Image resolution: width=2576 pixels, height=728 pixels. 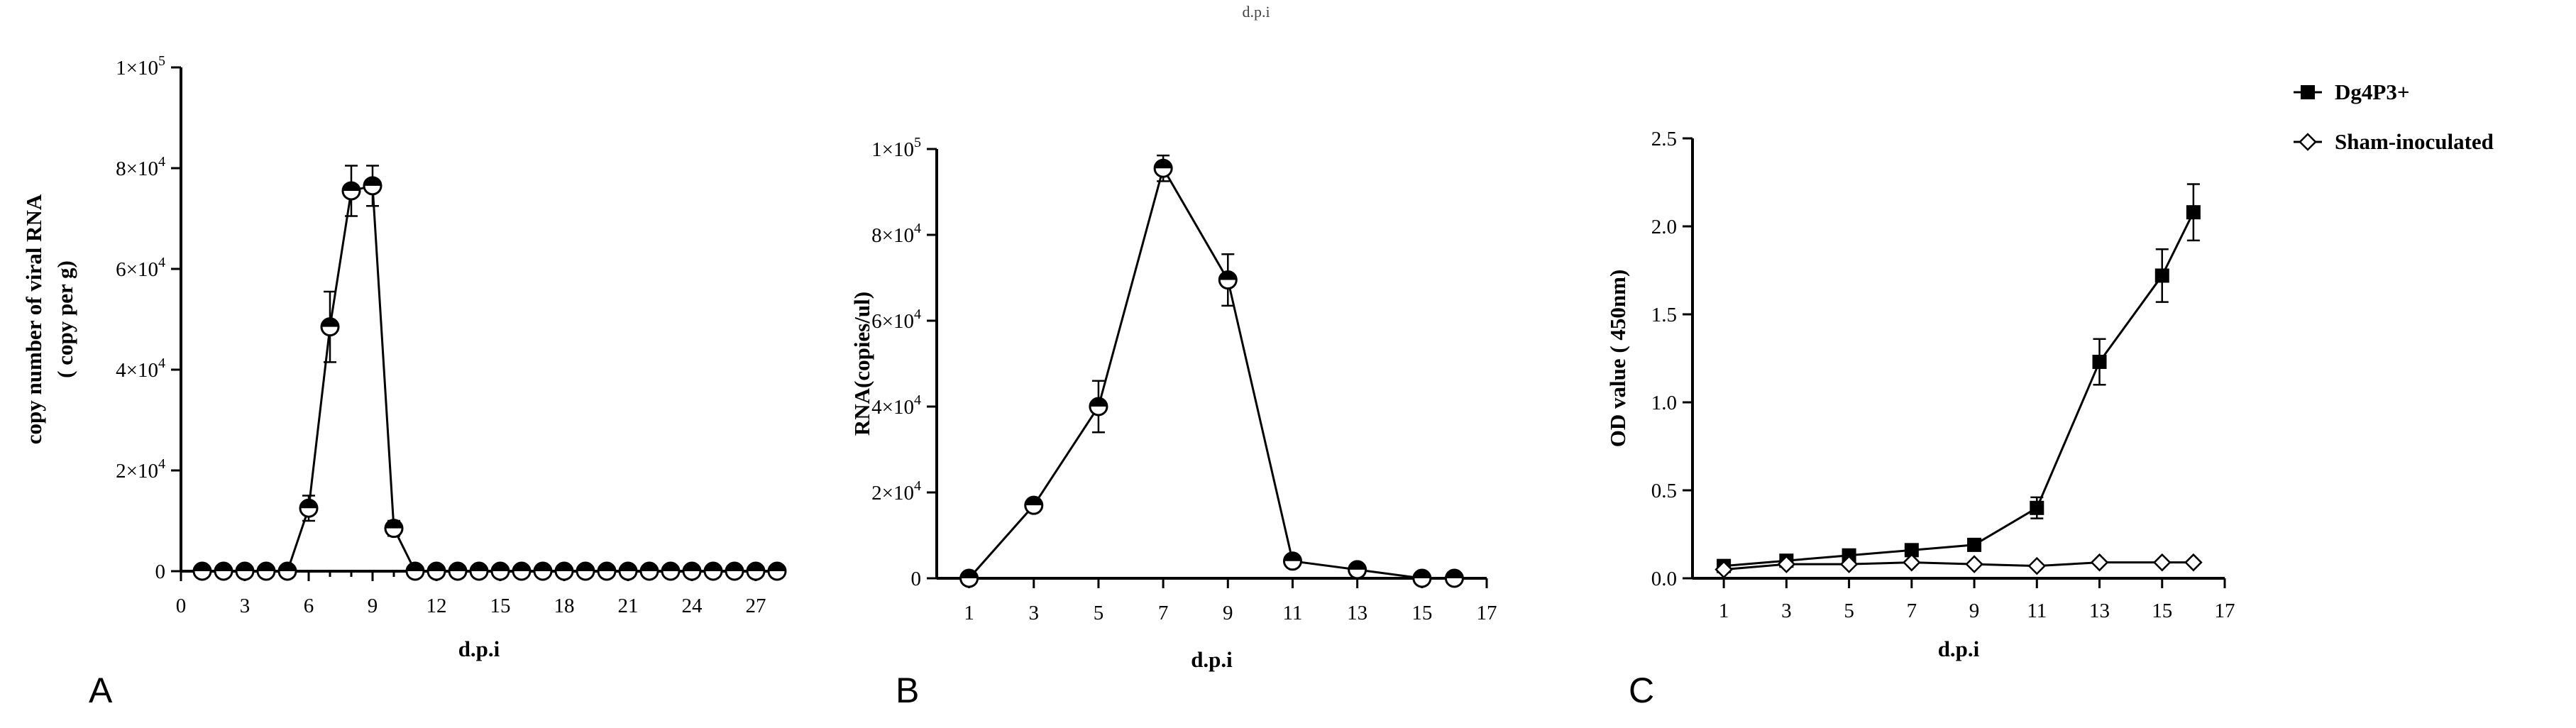 I want to click on b-y-axis-label: RNA(copies/ul), so click(x=861, y=364).